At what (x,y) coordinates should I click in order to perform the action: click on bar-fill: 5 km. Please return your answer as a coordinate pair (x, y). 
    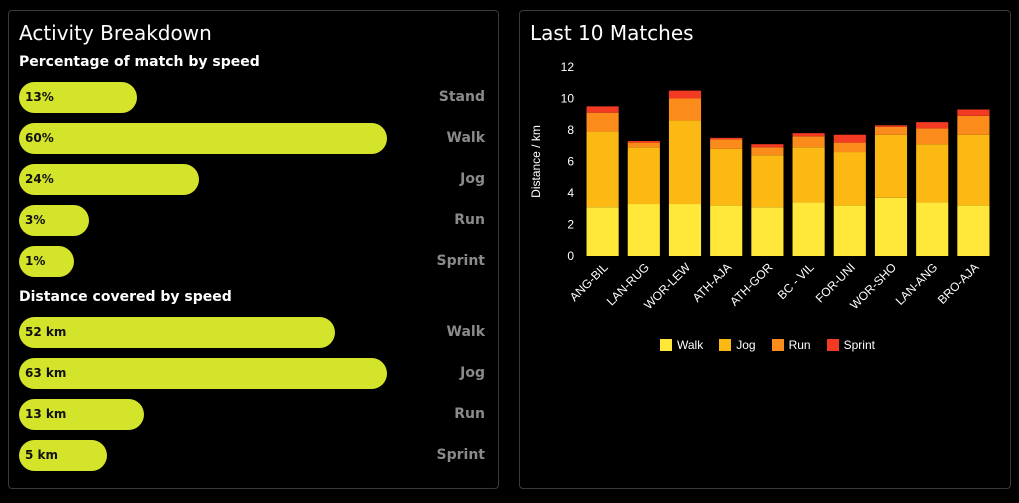
    Looking at the image, I should click on (63, 455).